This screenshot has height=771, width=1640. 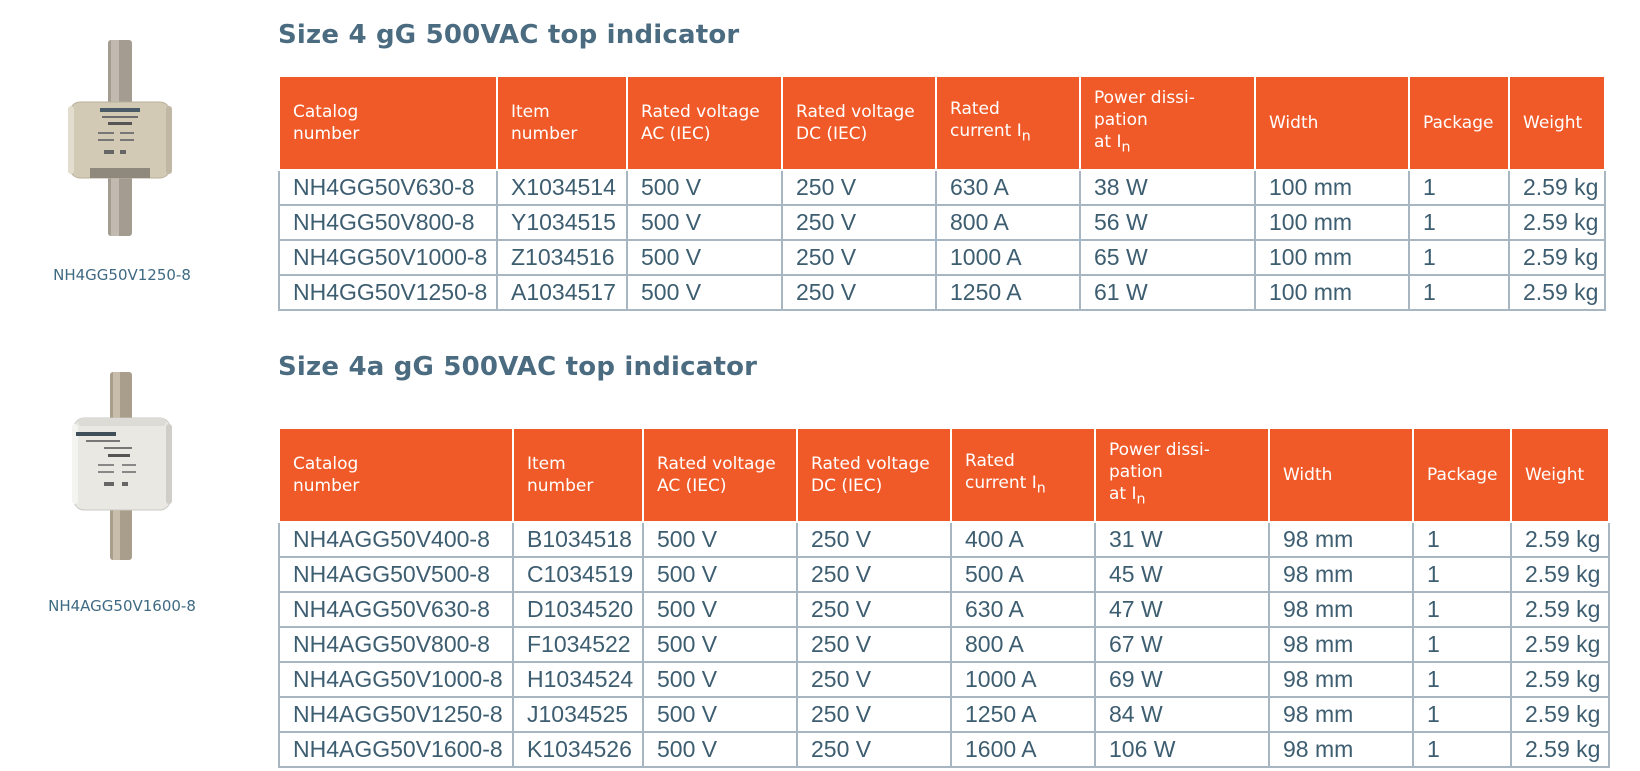 What do you see at coordinates (1167, 222) in the screenshot?
I see `cell-power-dissipation: 56 W` at bounding box center [1167, 222].